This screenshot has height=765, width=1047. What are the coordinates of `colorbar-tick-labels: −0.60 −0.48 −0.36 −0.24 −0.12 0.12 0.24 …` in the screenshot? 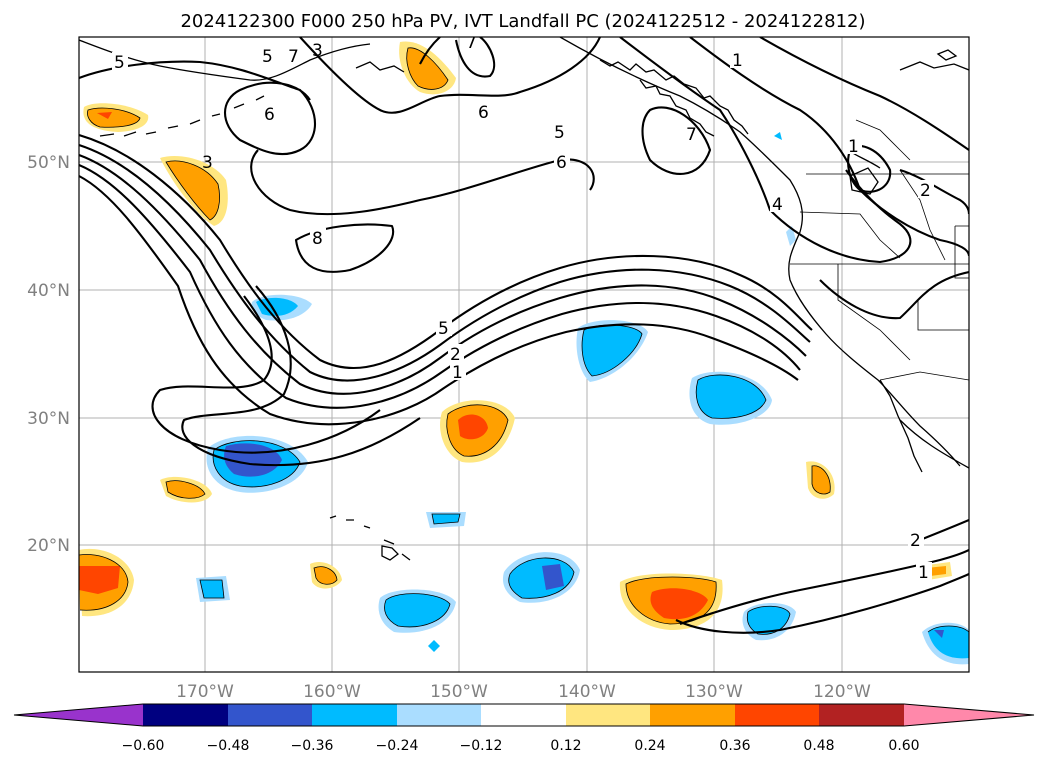 It's located at (521, 746).